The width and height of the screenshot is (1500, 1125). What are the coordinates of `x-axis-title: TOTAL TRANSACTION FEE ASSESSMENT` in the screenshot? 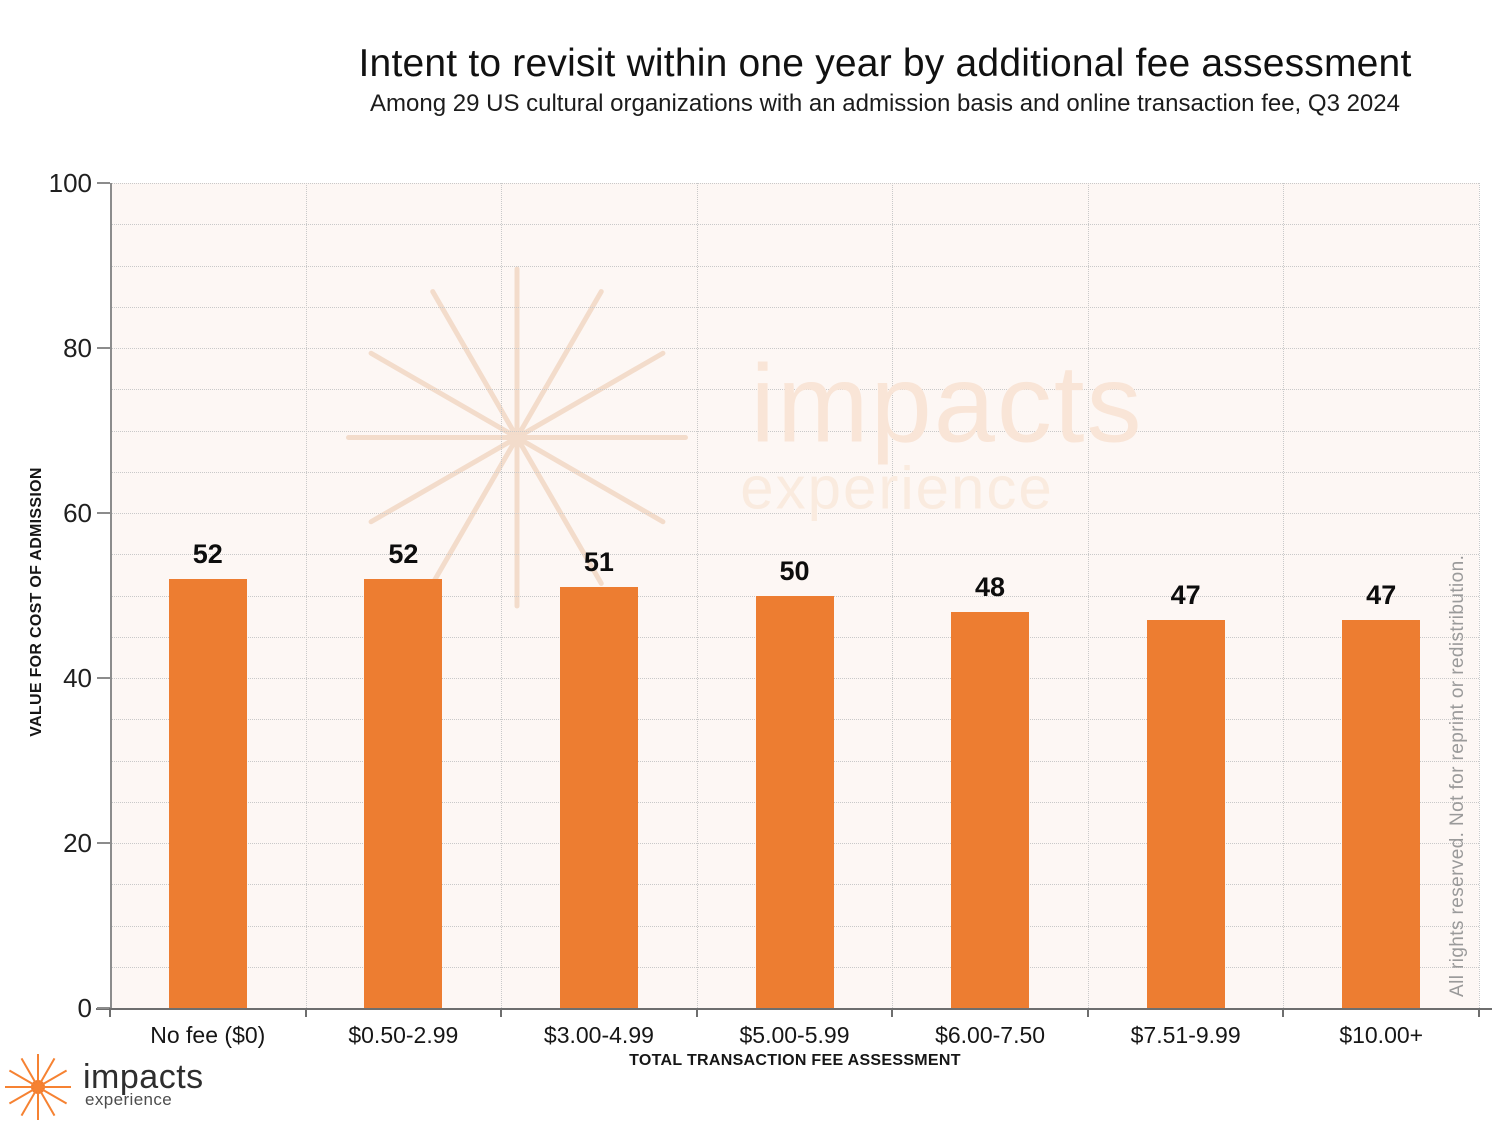 It's located at (795, 1060).